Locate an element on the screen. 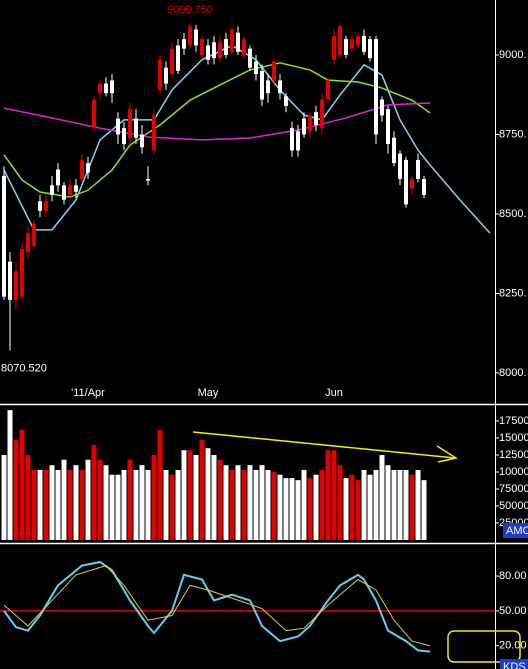 The image size is (528, 669). moving-average-line is located at coordinates (217, 121).